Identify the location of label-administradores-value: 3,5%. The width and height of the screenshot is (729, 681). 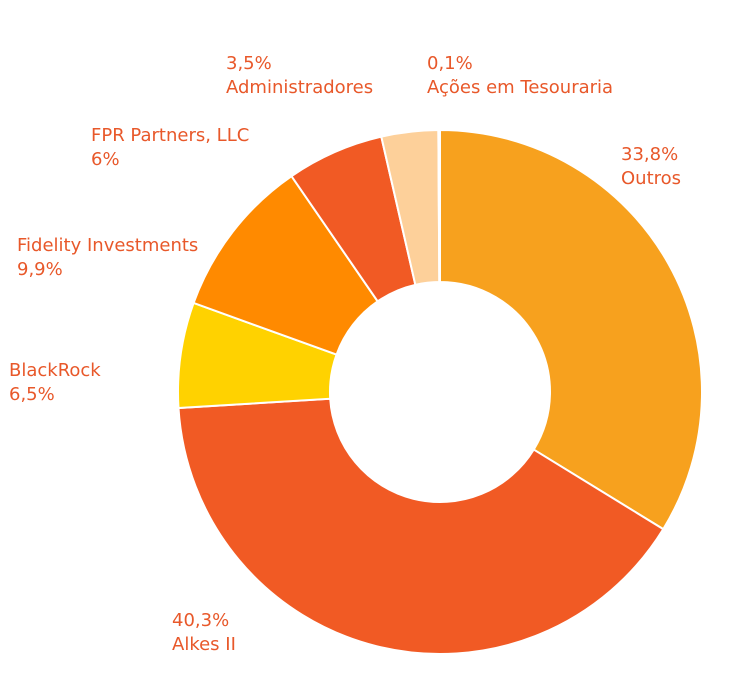
(249, 63).